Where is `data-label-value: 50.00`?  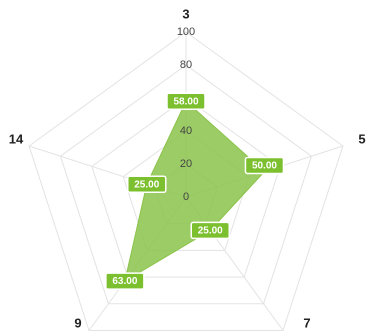 data-label-value: 50.00 is located at coordinates (264, 166).